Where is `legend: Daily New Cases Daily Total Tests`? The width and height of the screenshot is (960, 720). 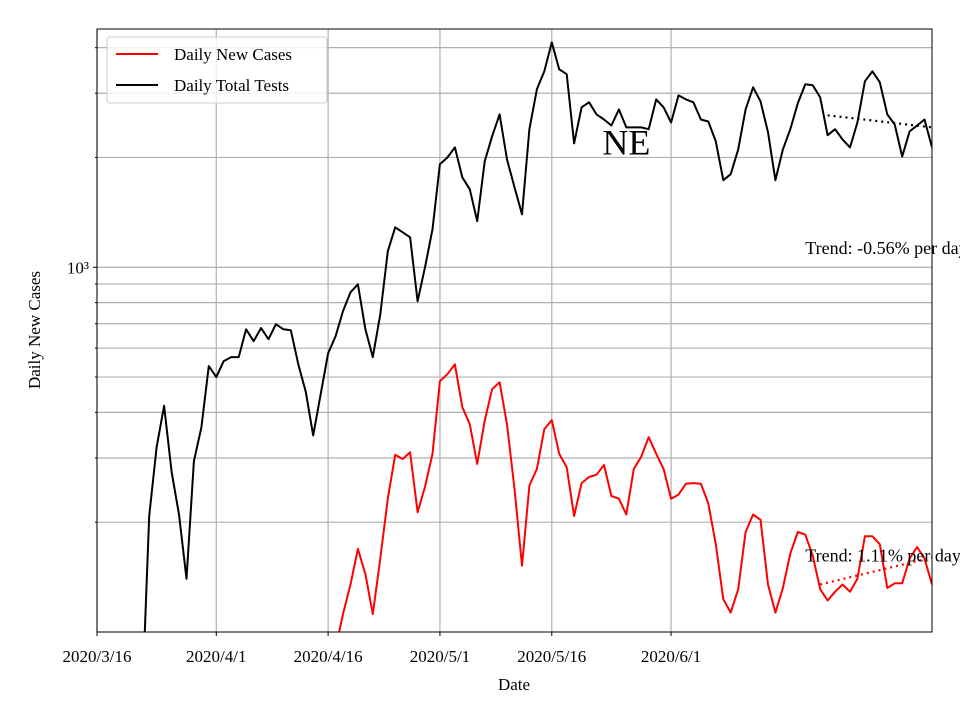 legend: Daily New Cases Daily Total Tests is located at coordinates (217, 70).